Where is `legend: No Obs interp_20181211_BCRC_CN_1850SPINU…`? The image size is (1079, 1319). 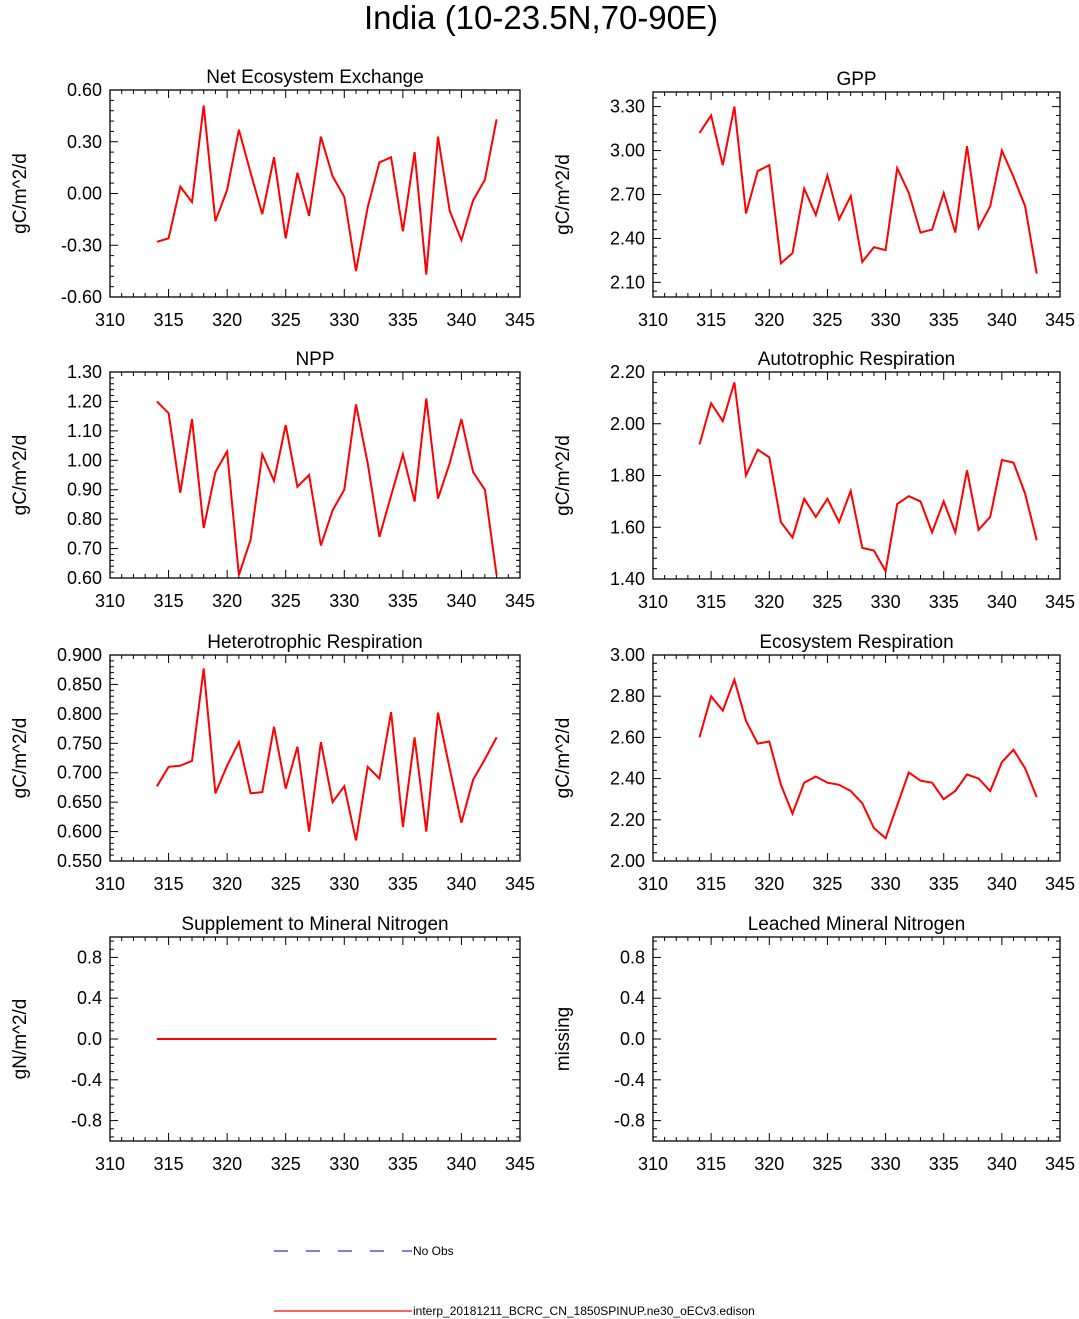 legend: No Obs interp_20181211_BCRC_CN_1850SPINU… is located at coordinates (514, 1281).